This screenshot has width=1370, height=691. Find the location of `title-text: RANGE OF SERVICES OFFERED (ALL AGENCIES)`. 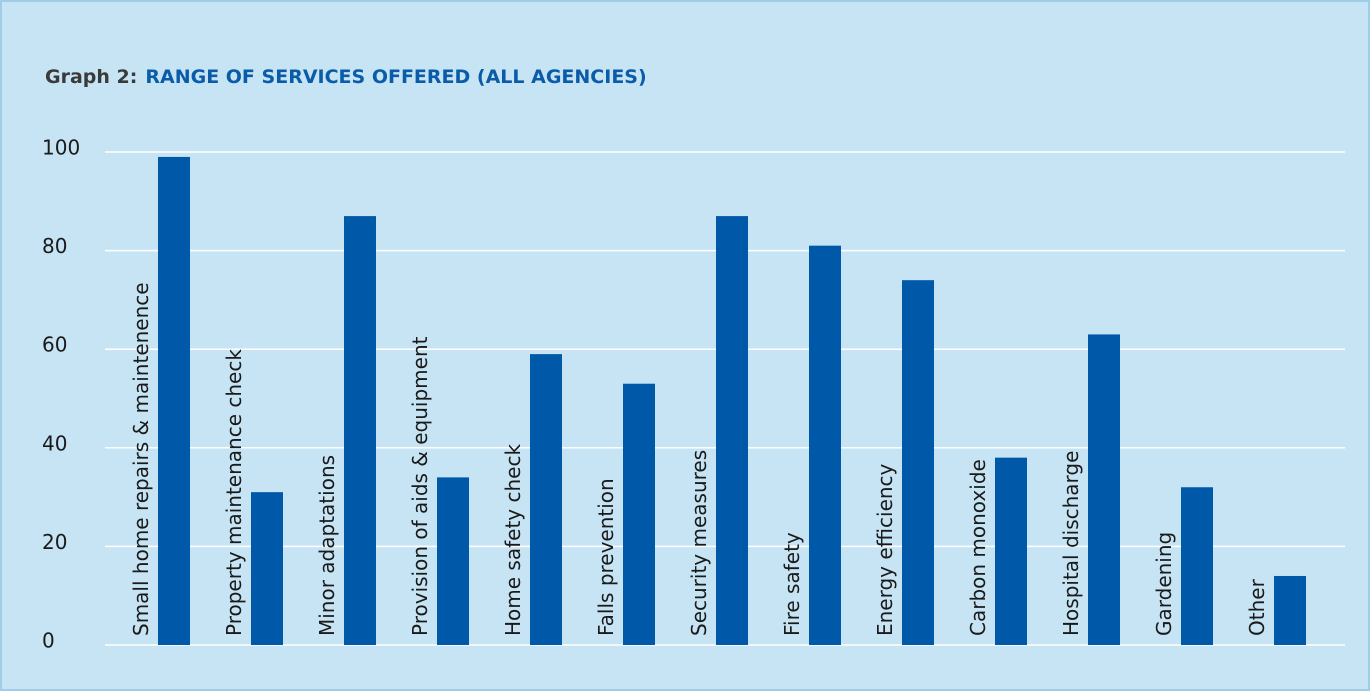

title-text: RANGE OF SERVICES OFFERED (ALL AGENCIES) is located at coordinates (395, 77).